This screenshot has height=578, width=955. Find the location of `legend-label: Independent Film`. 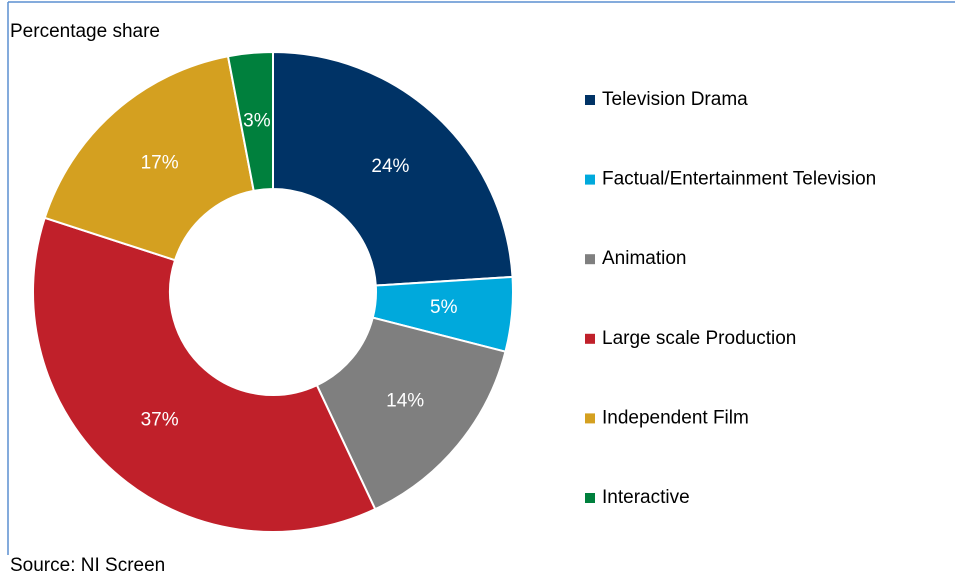

legend-label: Independent Film is located at coordinates (675, 417).